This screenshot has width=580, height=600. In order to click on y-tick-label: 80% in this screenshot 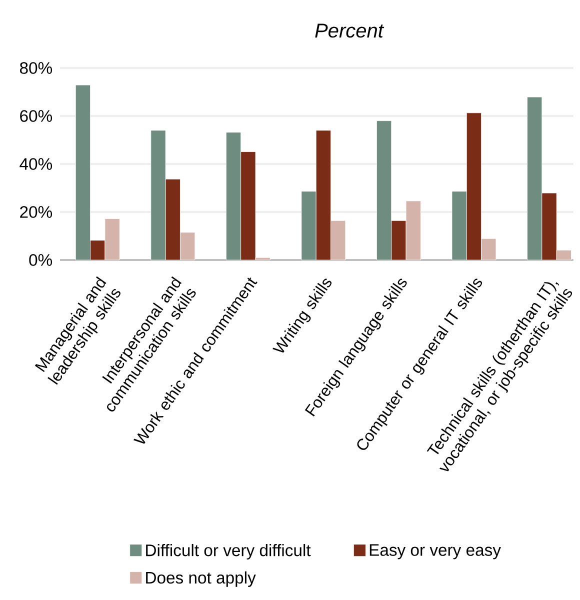, I will do `click(36, 68)`.